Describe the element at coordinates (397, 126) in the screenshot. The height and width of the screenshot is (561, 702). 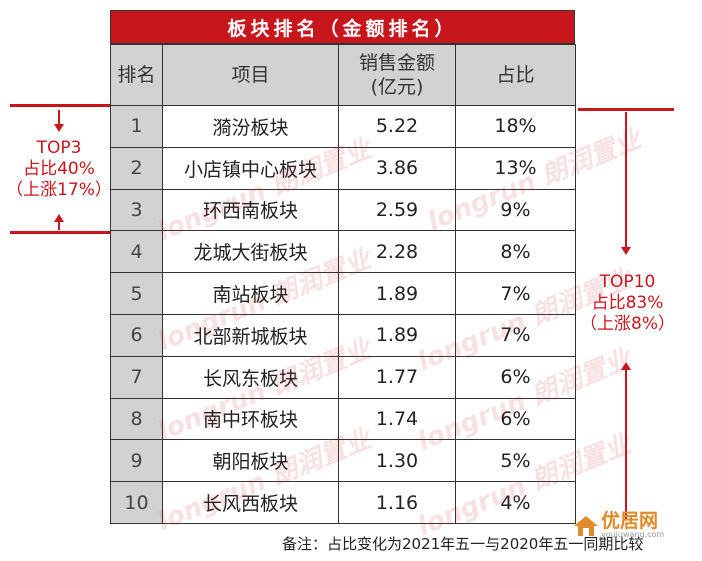
I see `amount-cell: 5.22` at that location.